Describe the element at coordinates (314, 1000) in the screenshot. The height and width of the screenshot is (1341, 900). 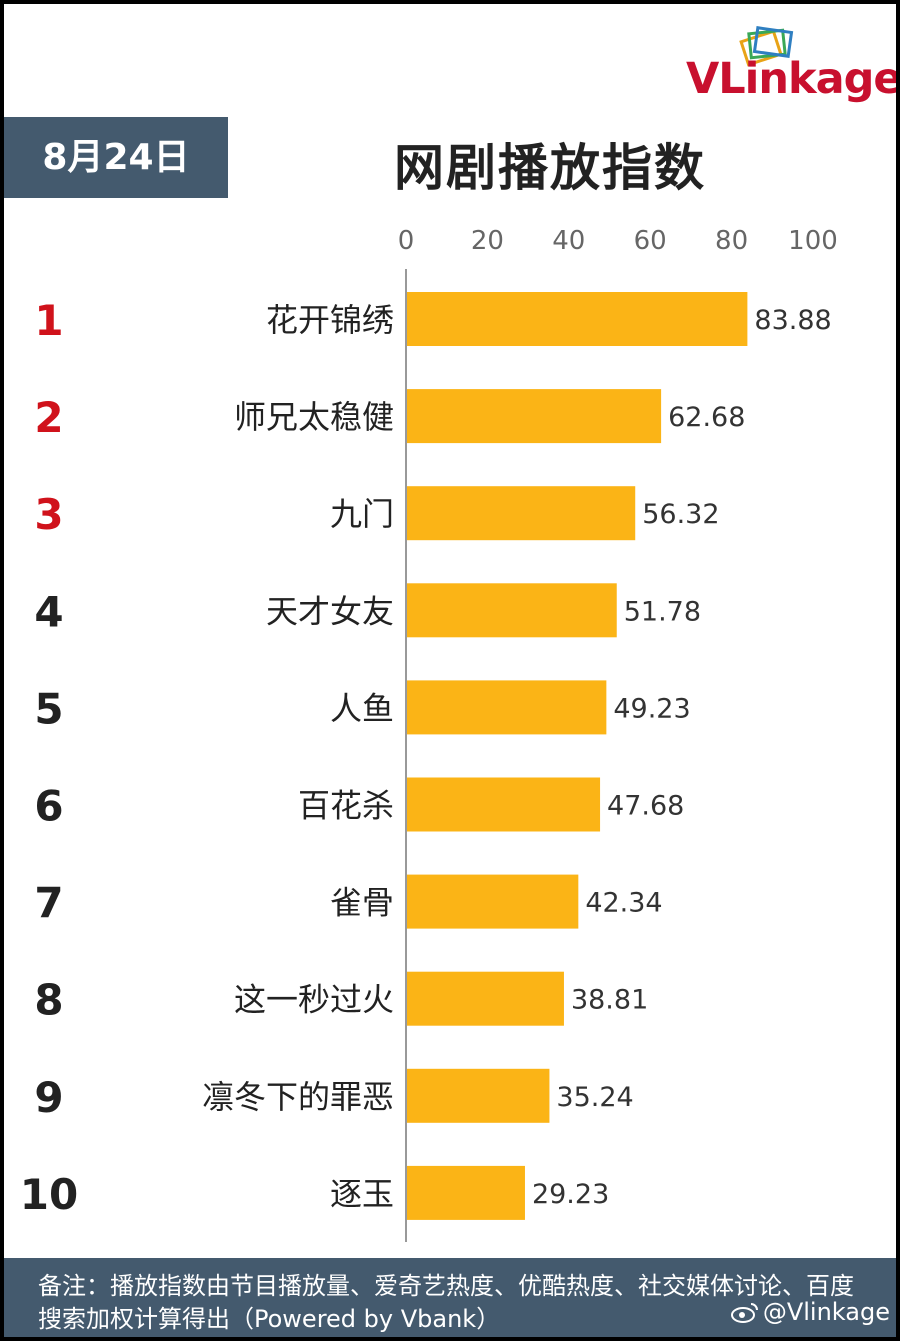
I see `category-label: 这一秒过火` at that location.